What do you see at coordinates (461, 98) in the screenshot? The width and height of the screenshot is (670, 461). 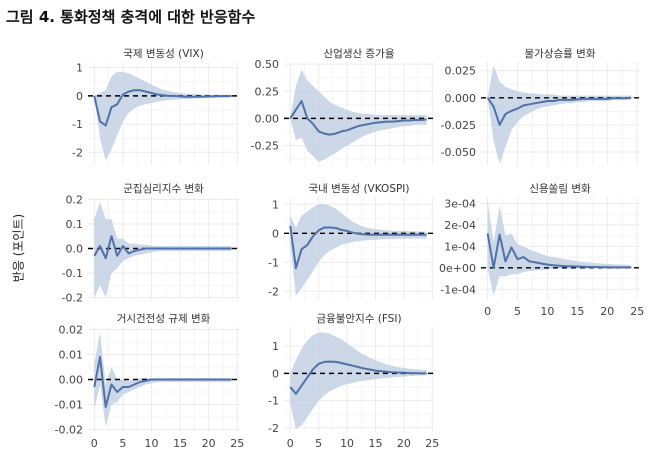 I see `y-tick-label: 0.000` at bounding box center [461, 98].